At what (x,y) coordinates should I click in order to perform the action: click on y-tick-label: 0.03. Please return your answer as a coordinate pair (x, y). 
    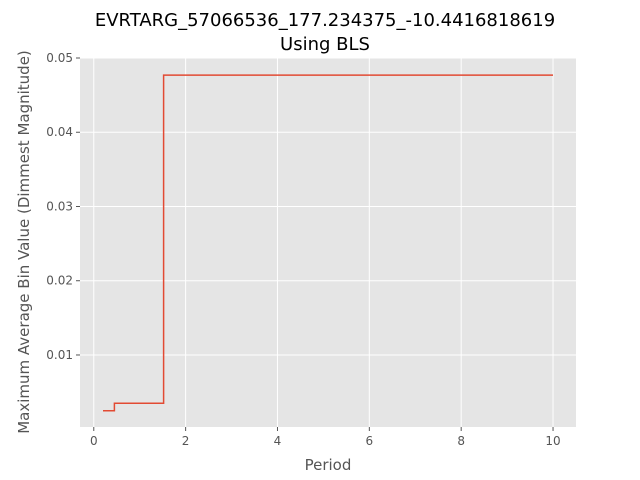
    Looking at the image, I should click on (59, 206).